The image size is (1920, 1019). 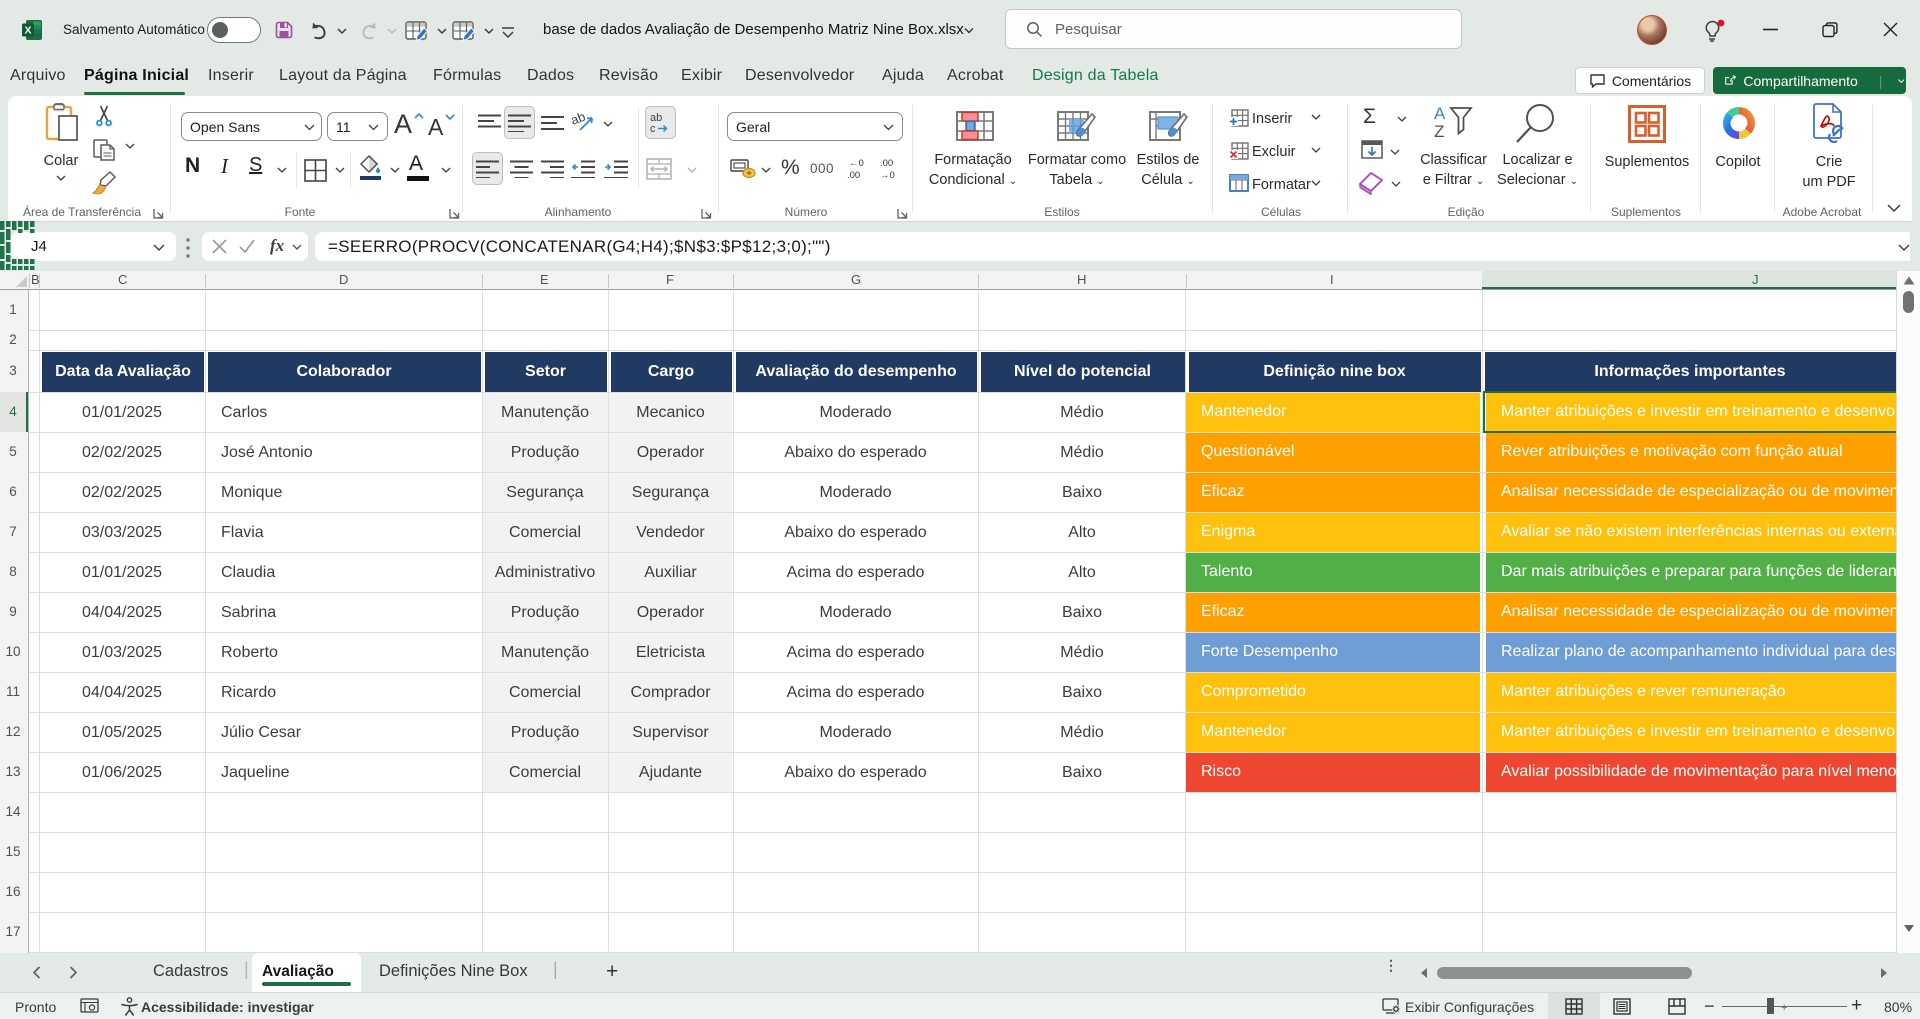 I want to click on svg-text: c, so click(x=653, y=129).